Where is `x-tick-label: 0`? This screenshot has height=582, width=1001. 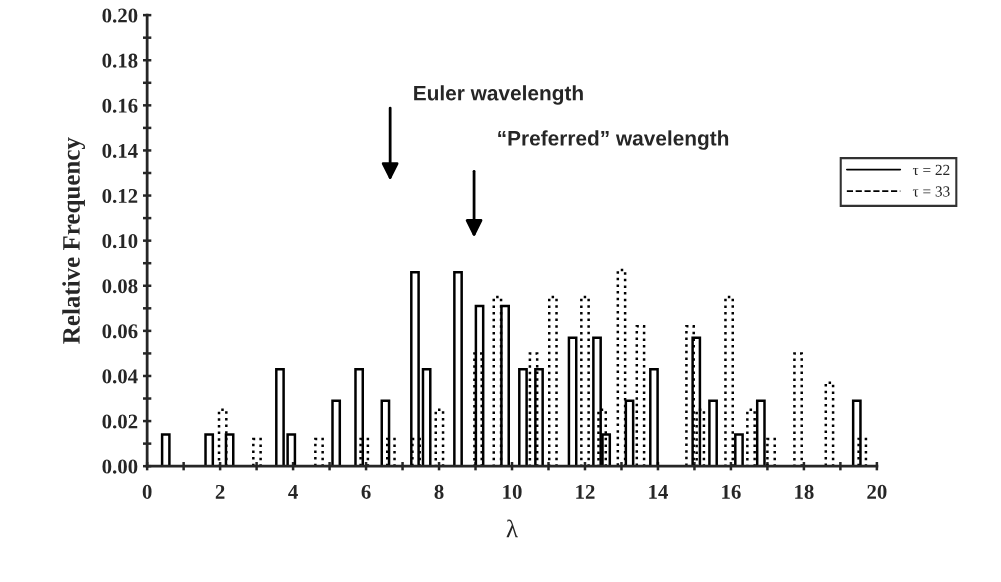 x-tick-label: 0 is located at coordinates (147, 491).